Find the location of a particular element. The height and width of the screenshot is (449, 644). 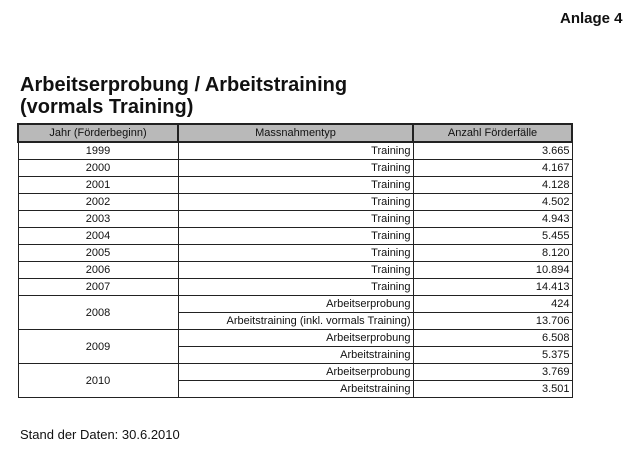

case-count-cell: 5.455 is located at coordinates (492, 236).